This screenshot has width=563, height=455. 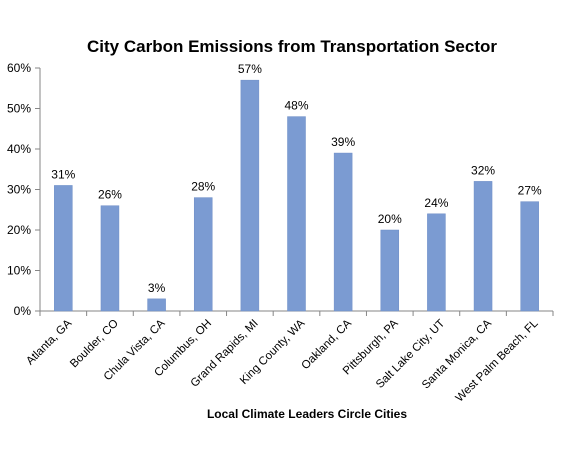 I want to click on y-tick-label: 20%, so click(x=19, y=230).